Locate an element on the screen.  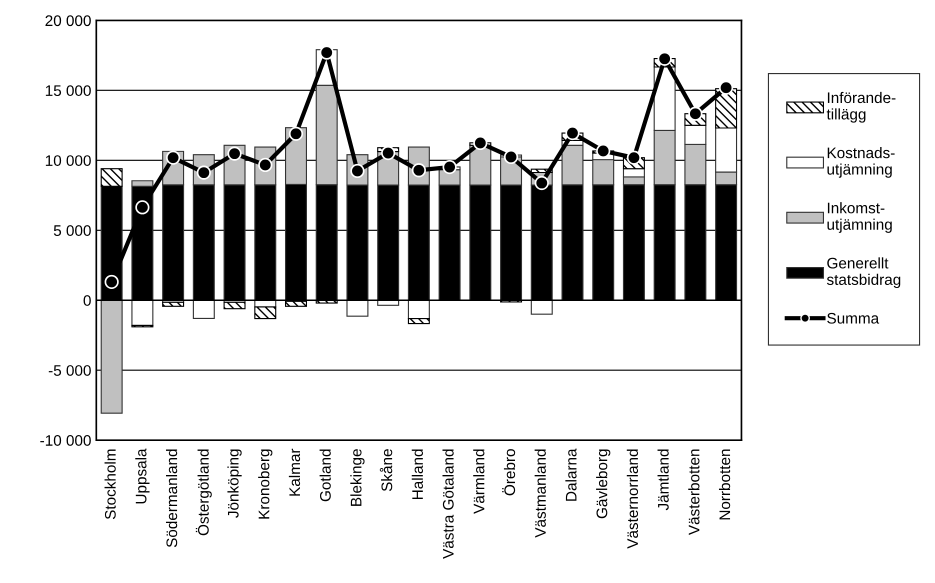
x-tick-label: Stockholm is located at coordinates (110, 485).